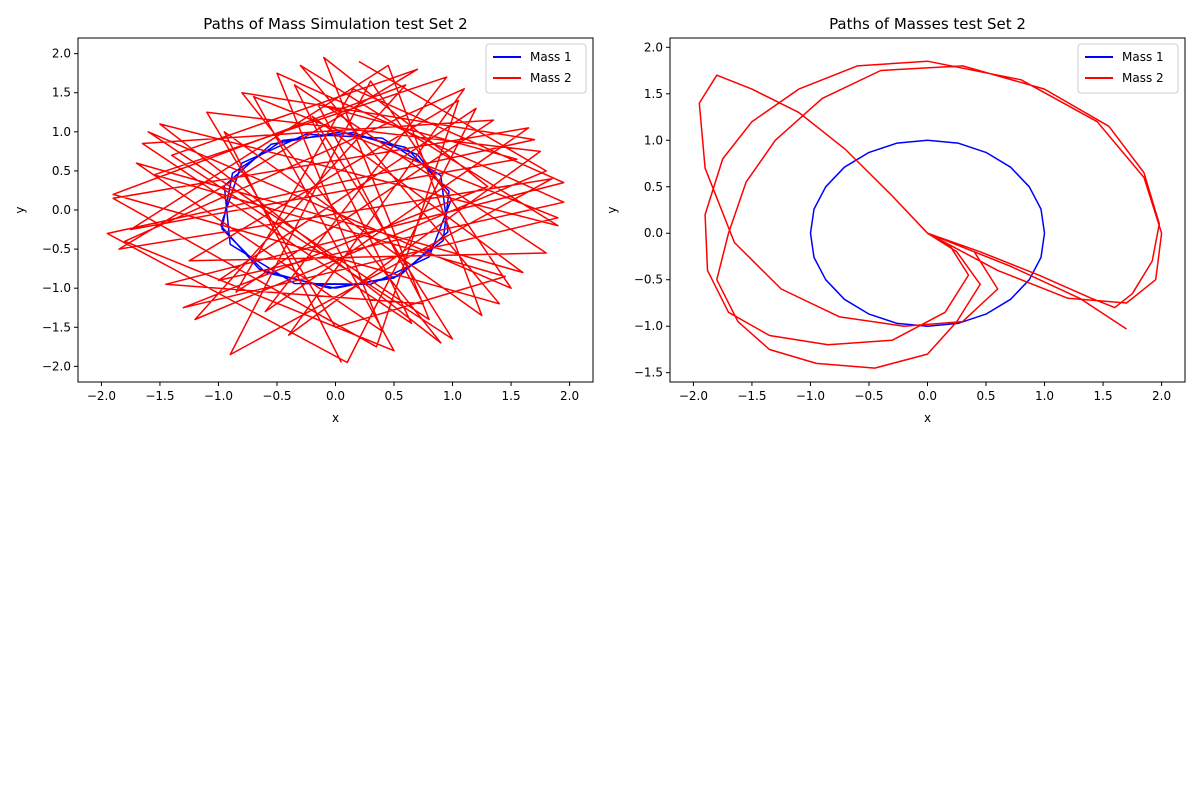 This screenshot has height=804, width=1200. I want to click on y-tick-label: −2.0, so click(56, 366).